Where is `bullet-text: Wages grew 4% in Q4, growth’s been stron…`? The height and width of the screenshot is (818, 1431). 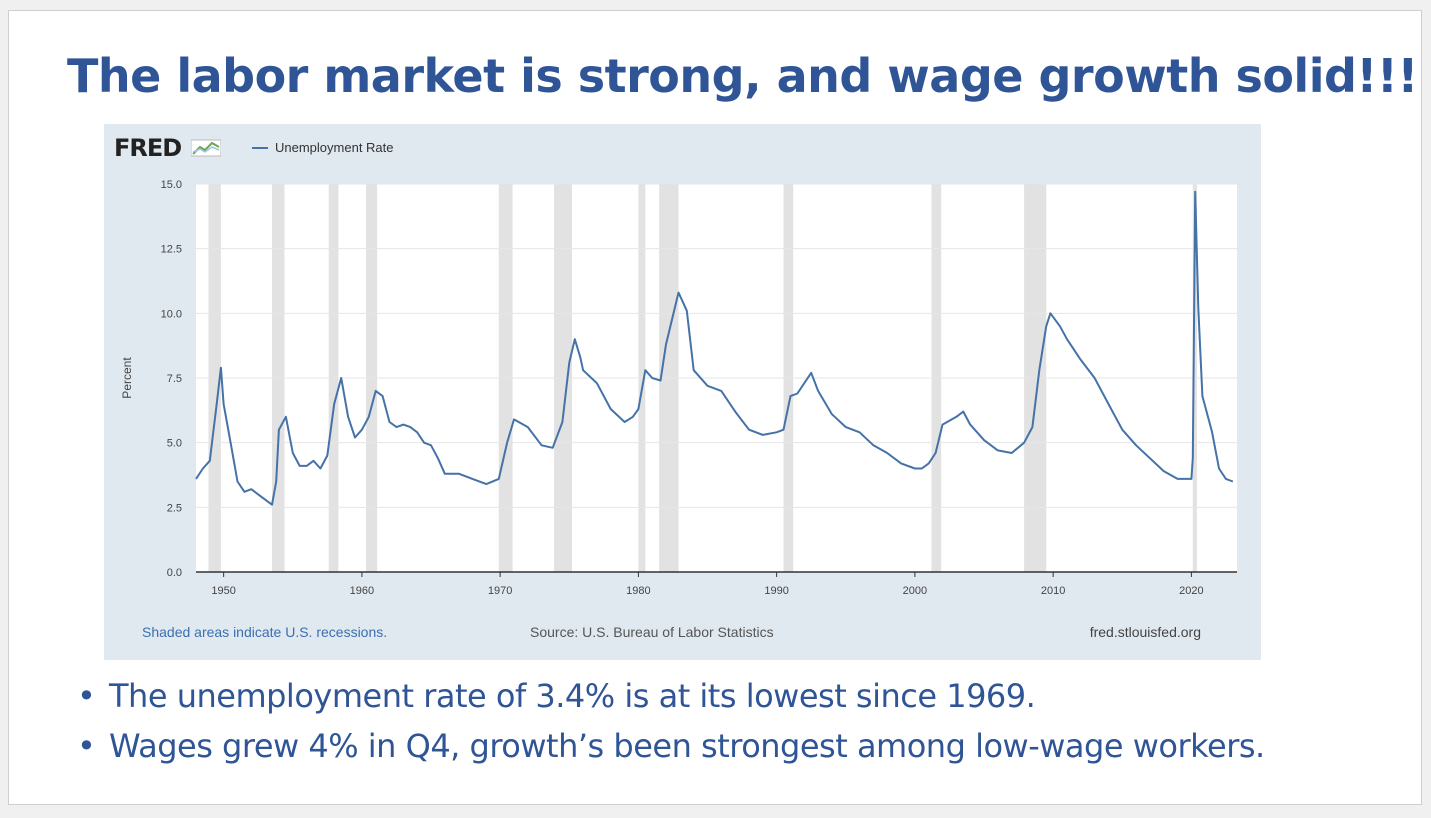
bullet-text: Wages grew 4% in Q4, growth’s been stron… is located at coordinates (687, 746).